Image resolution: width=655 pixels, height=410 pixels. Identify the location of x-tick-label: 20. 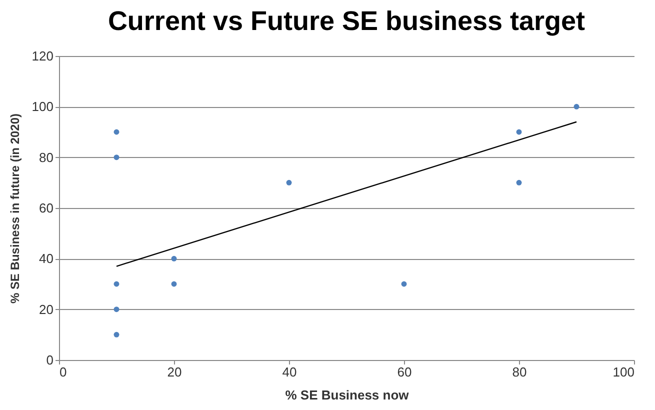
(174, 372).